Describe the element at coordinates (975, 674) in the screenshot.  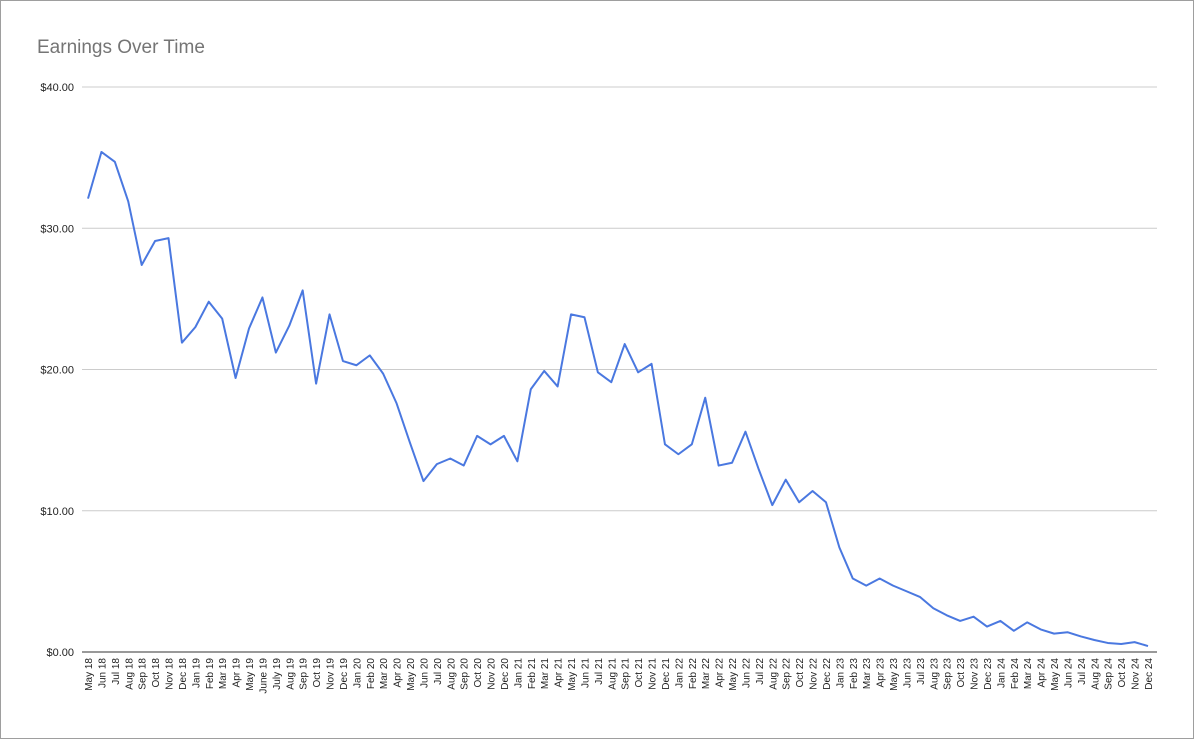
I see `x-tick-label: Nov 23` at that location.